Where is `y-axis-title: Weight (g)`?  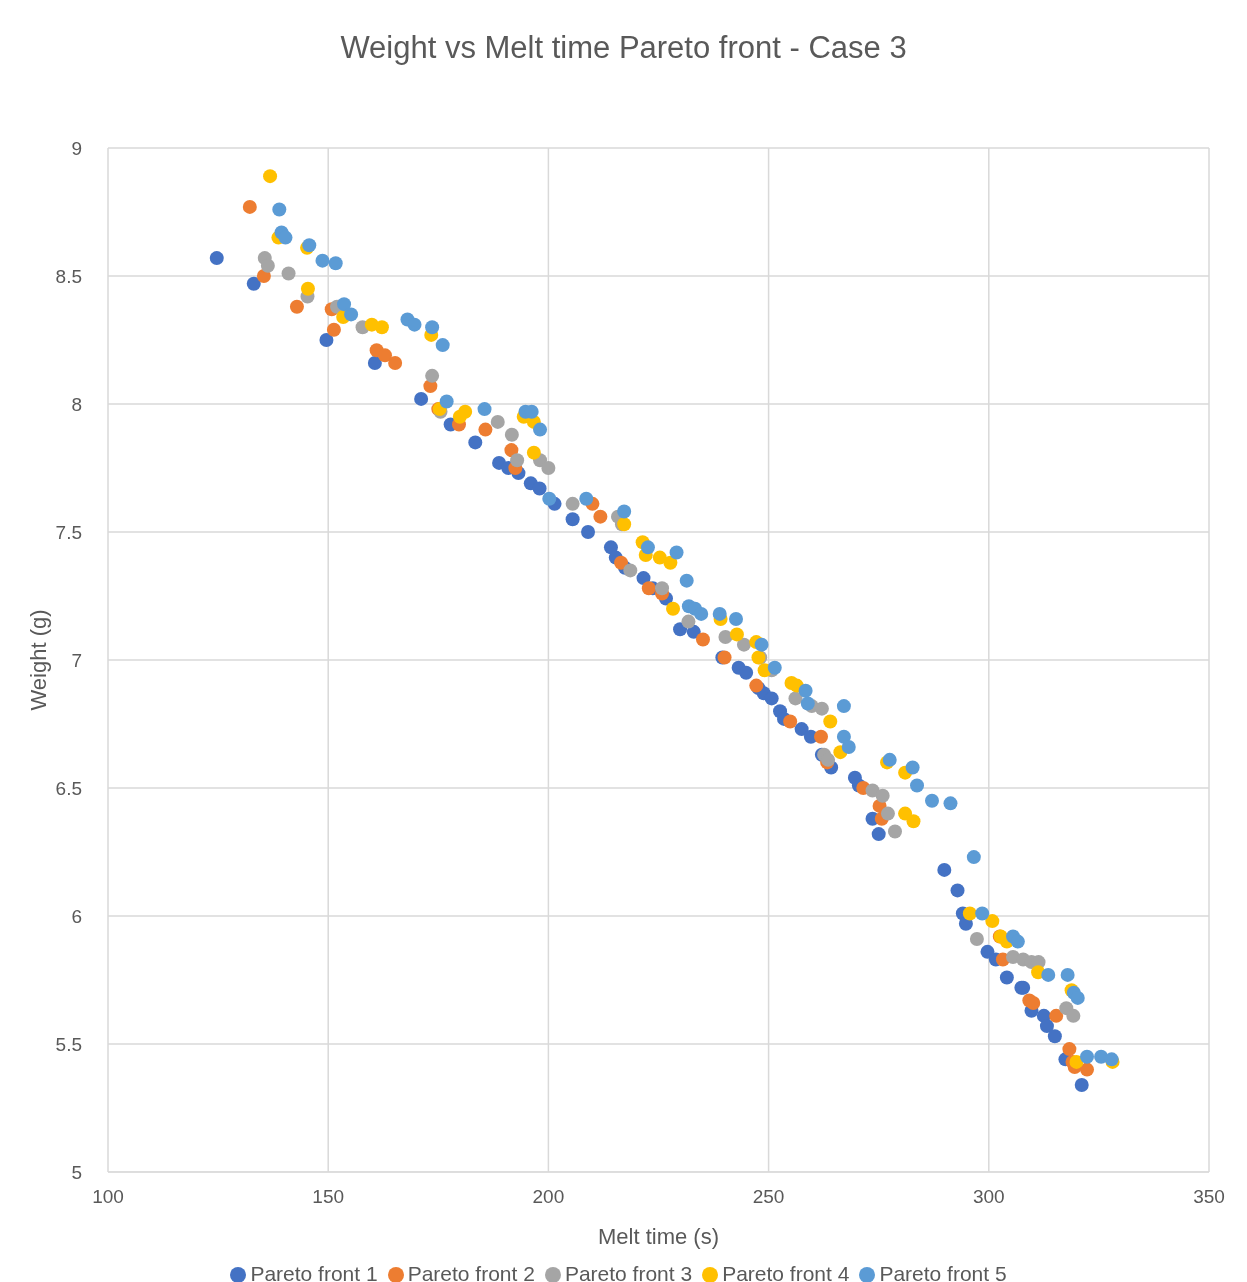
y-axis-title: Weight (g) is located at coordinates (38, 660).